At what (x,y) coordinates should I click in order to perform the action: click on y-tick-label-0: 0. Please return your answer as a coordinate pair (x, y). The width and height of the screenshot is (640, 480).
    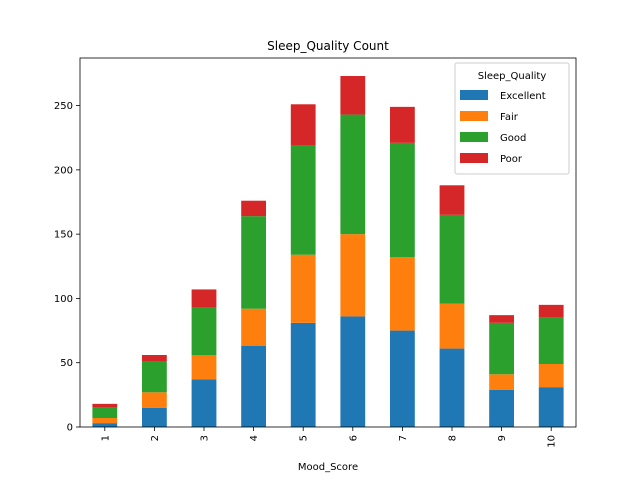
    Looking at the image, I should click on (70, 428).